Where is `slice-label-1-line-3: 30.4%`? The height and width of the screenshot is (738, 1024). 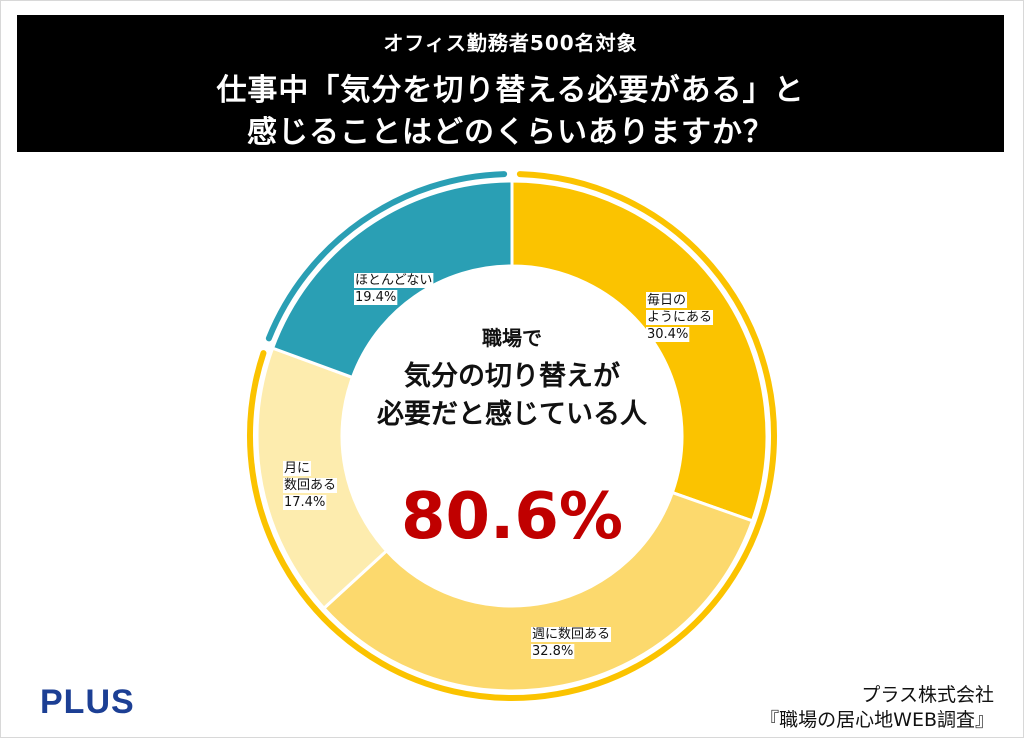
slice-label-1-line-3: 30.4% is located at coordinates (667, 334).